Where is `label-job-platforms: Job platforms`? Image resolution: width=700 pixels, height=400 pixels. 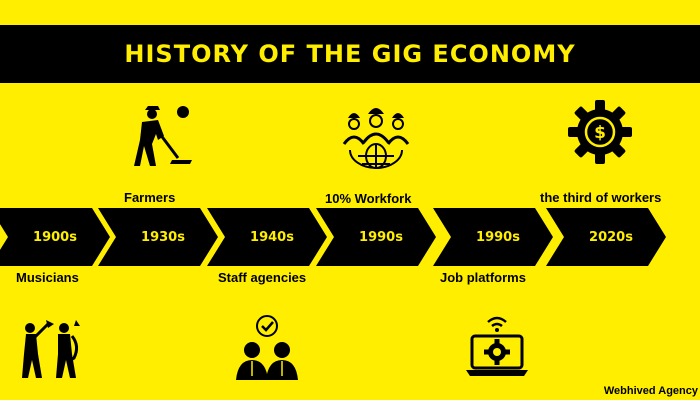 label-job-platforms: Job platforms is located at coordinates (483, 277).